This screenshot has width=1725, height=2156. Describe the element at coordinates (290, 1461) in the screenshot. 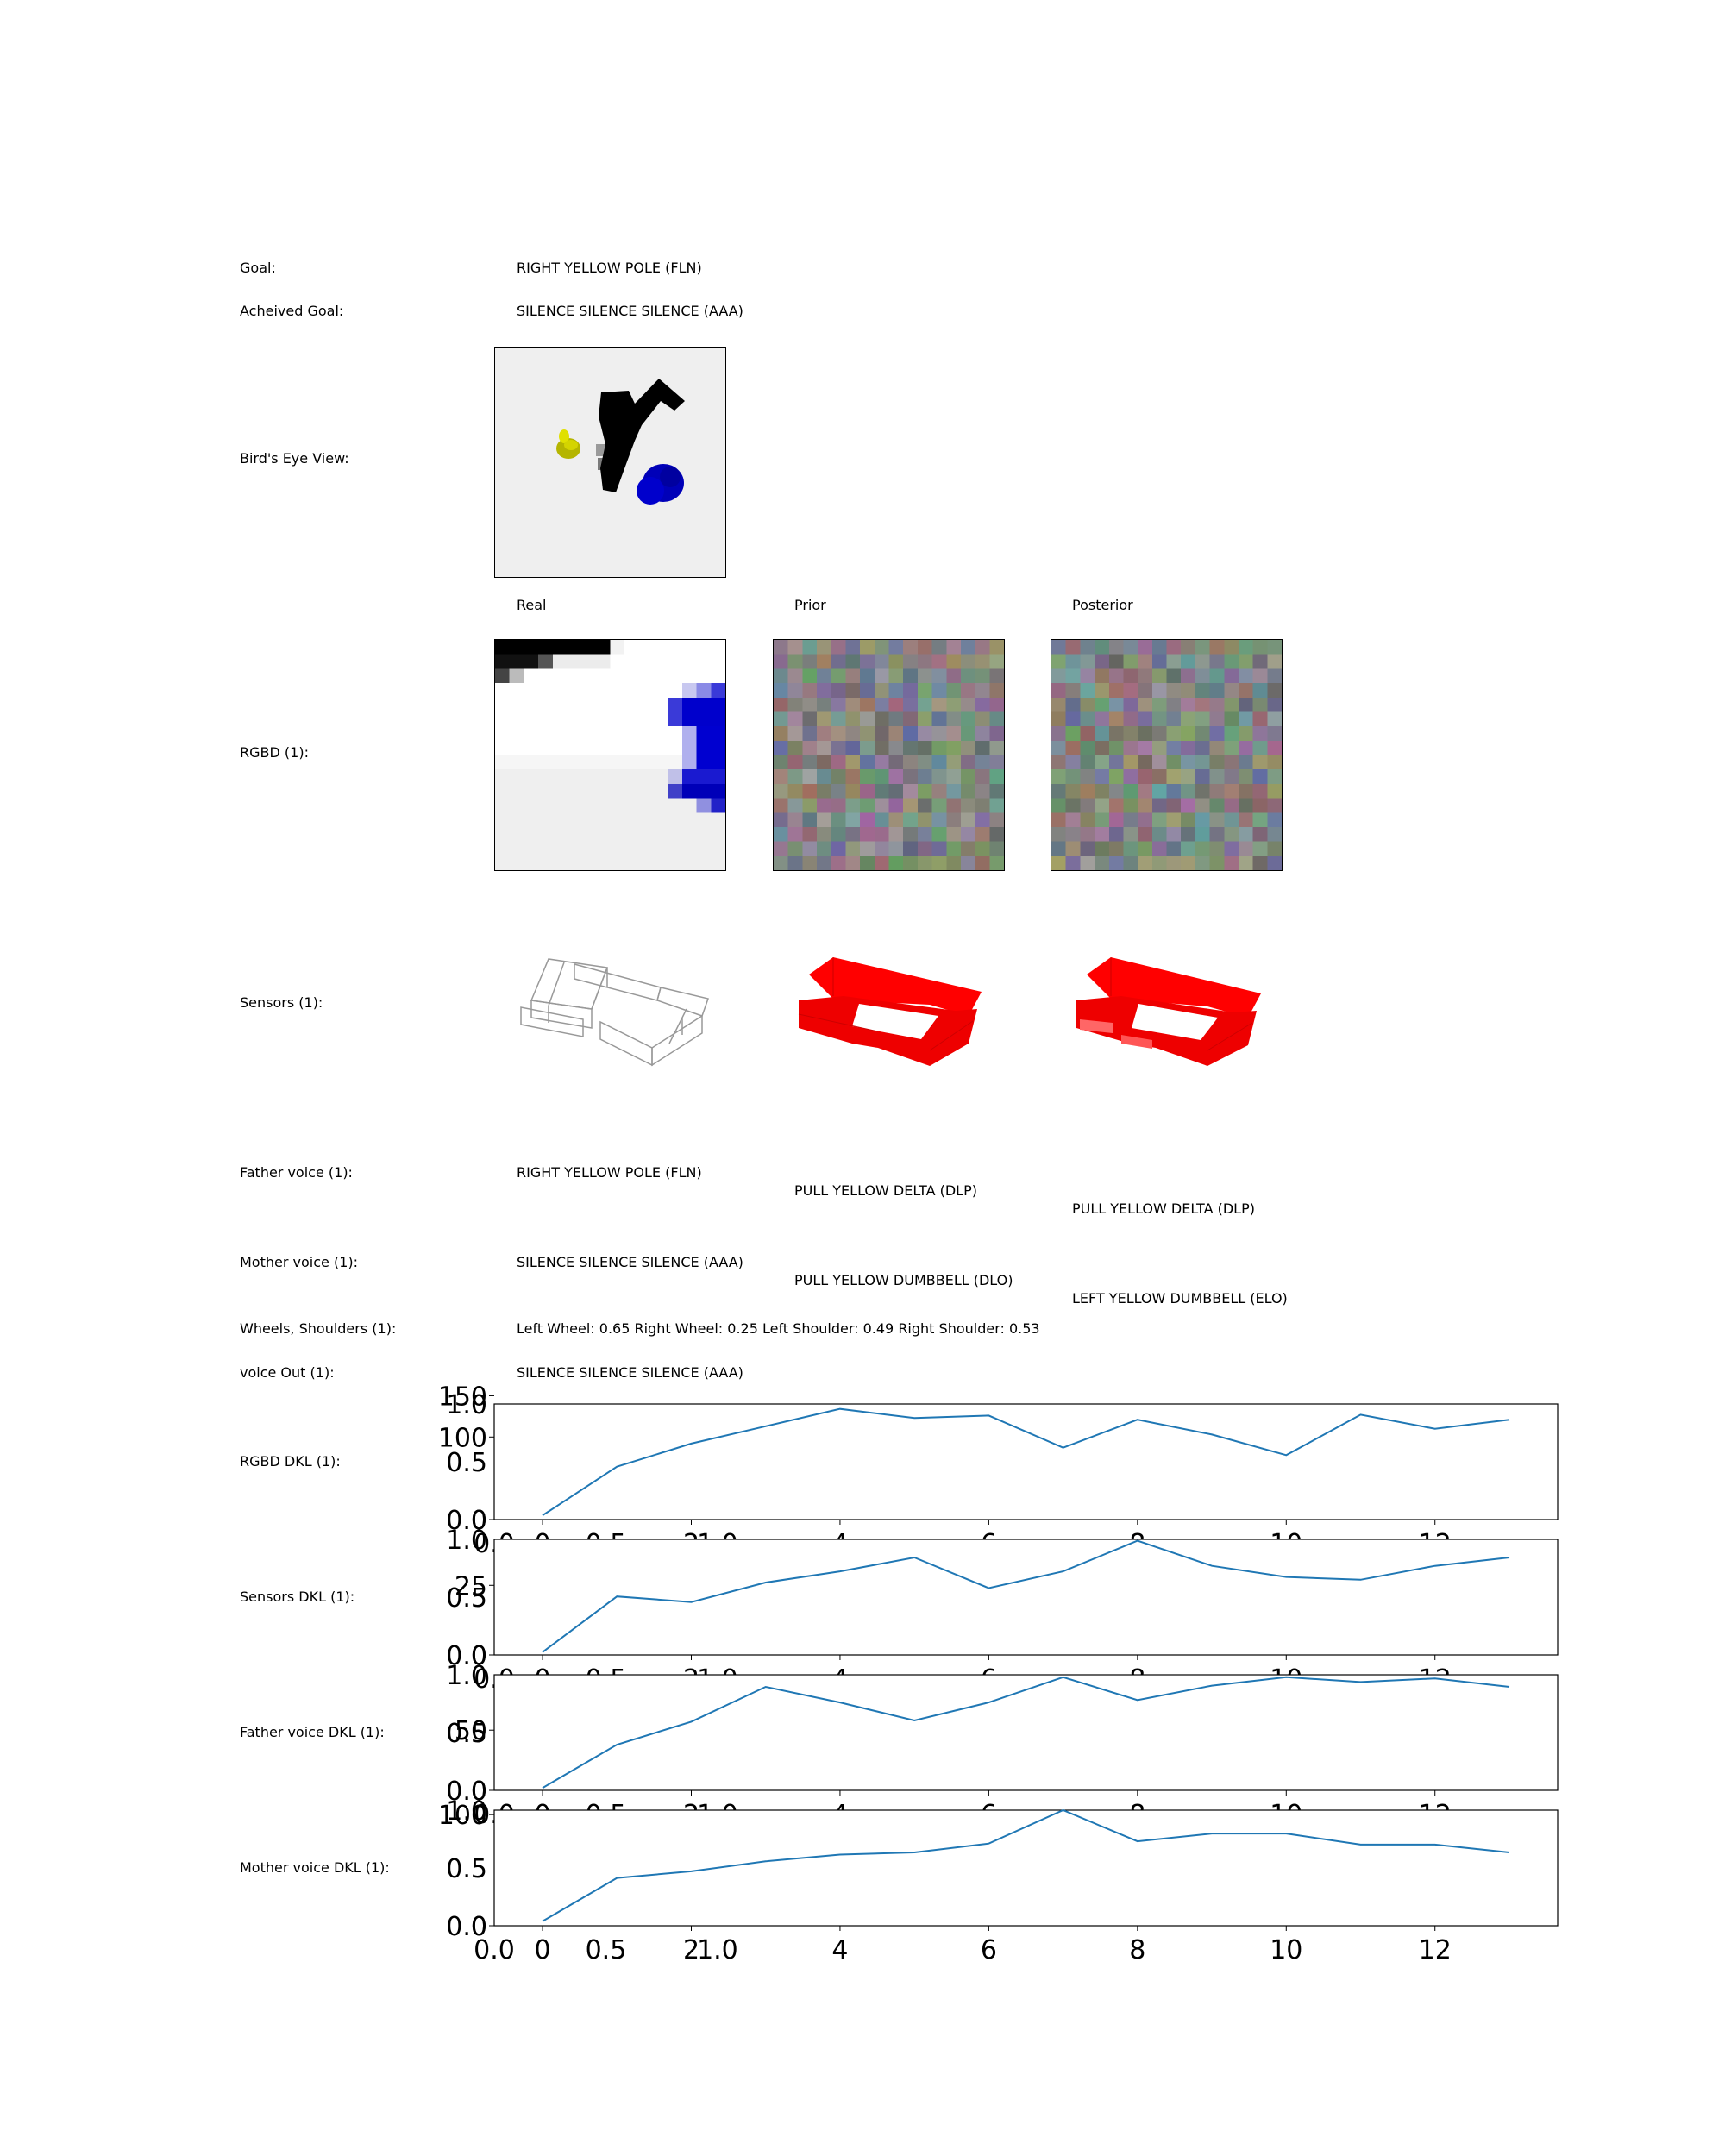

I see `rgbd-dkl-label: RGBD DKL (1):` at that location.